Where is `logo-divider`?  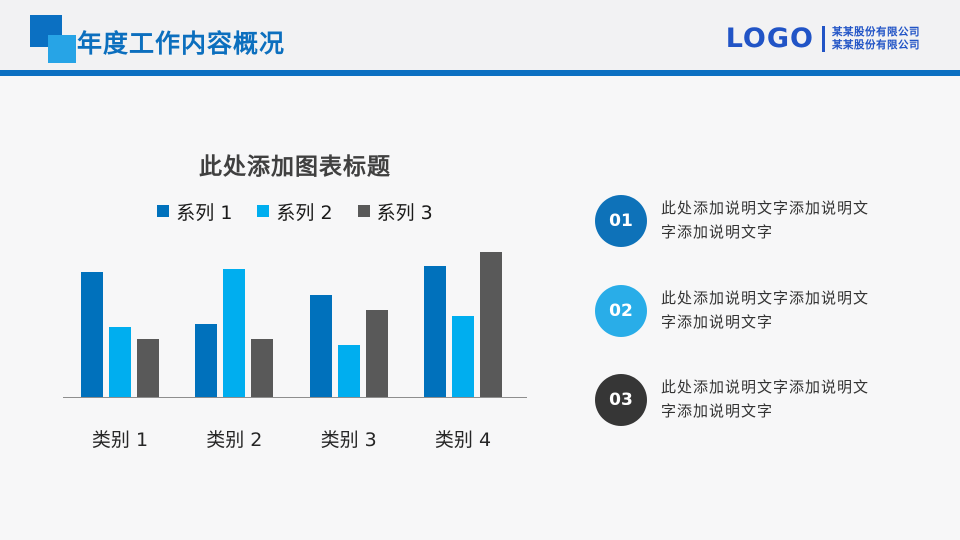
logo-divider is located at coordinates (823, 38).